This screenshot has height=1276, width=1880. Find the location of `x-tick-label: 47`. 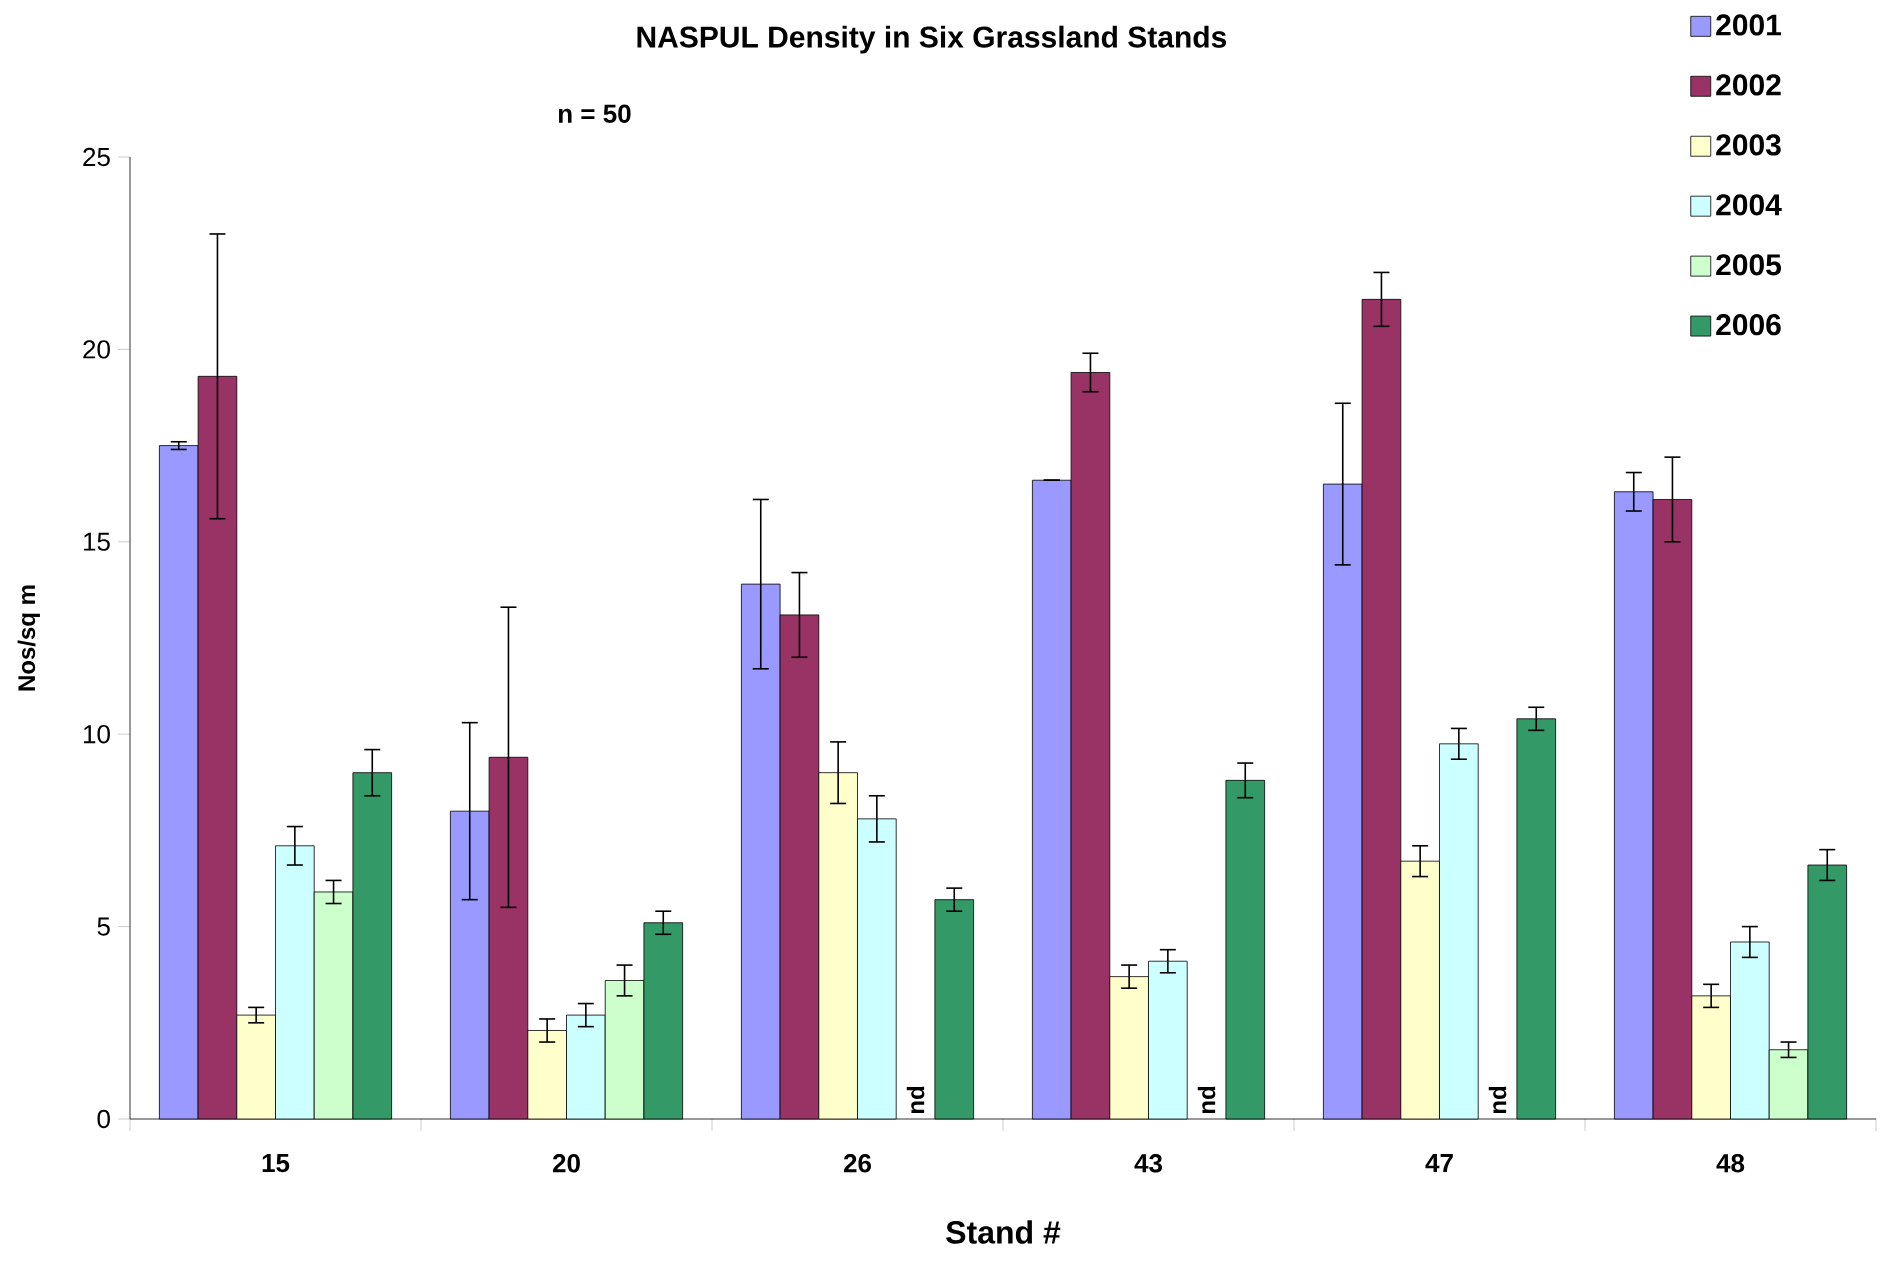

x-tick-label: 47 is located at coordinates (1439, 1163).